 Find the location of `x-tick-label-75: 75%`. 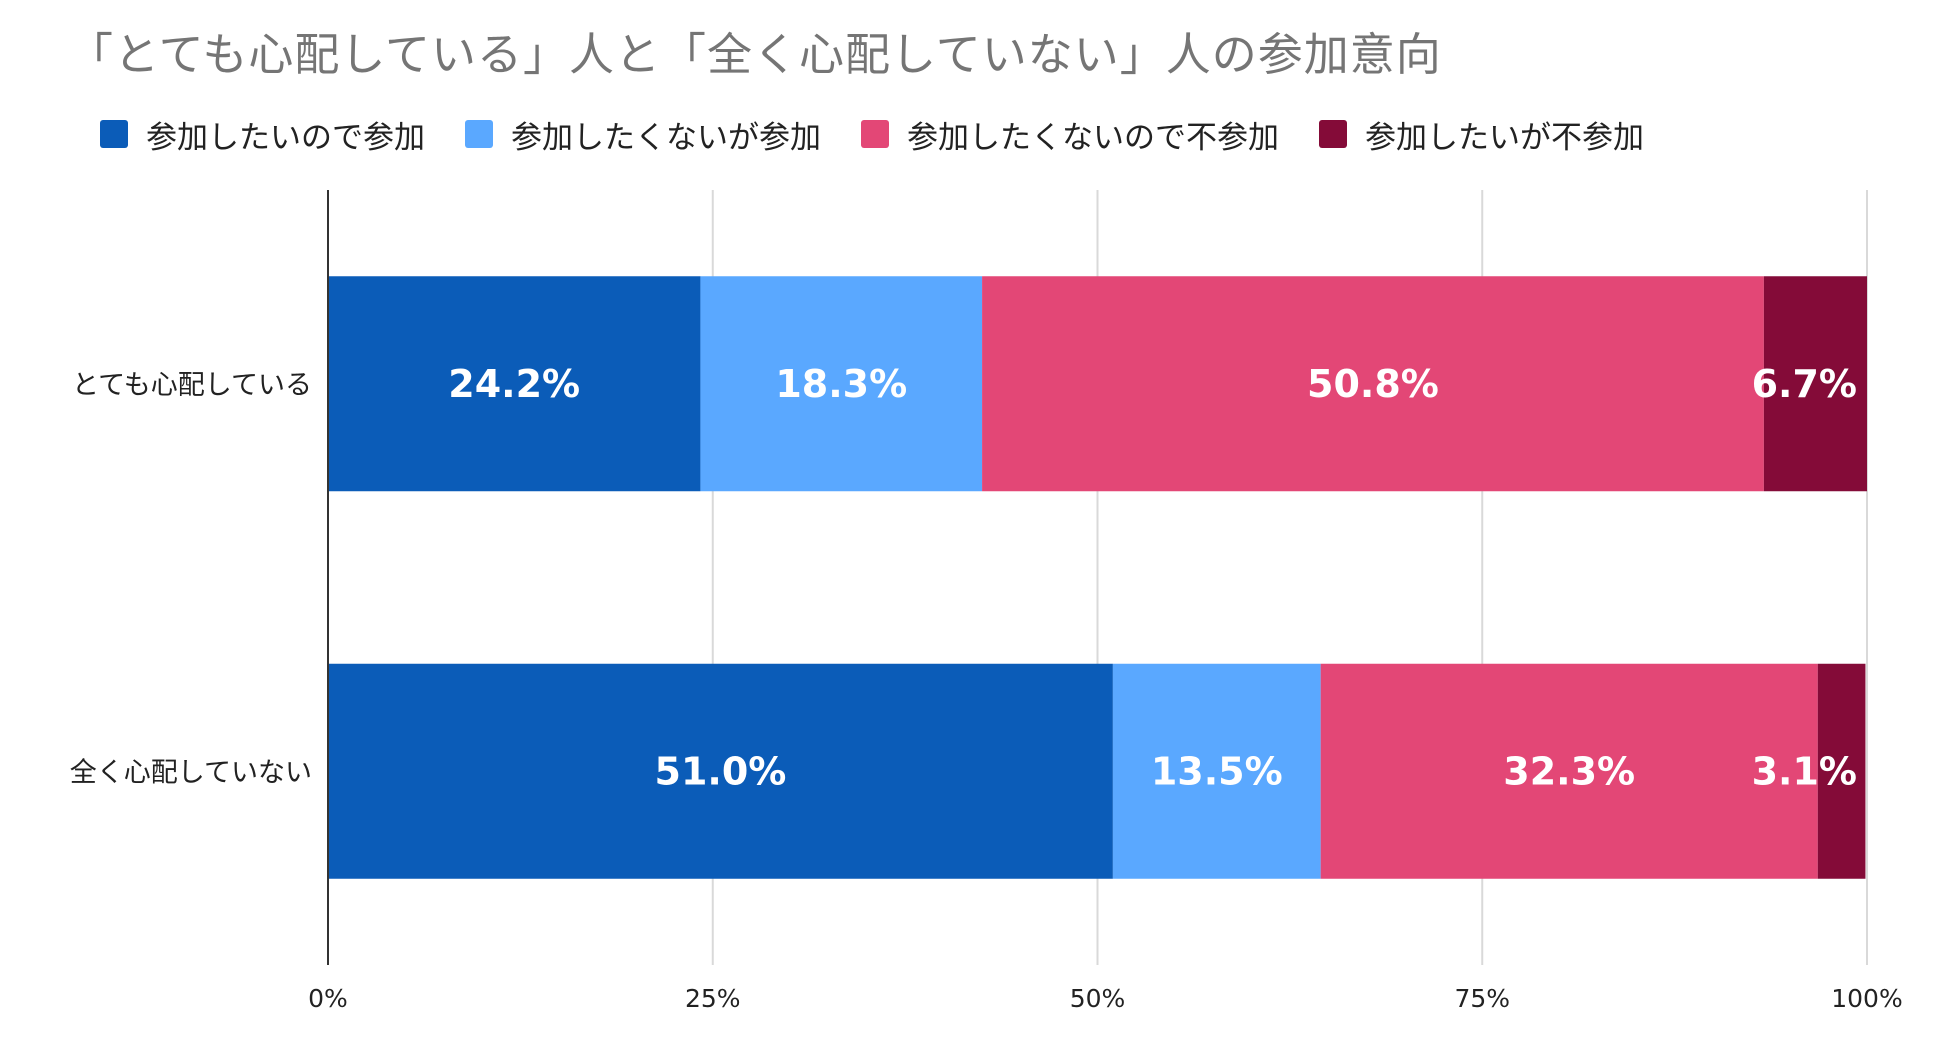

x-tick-label-75: 75% is located at coordinates (1482, 998).